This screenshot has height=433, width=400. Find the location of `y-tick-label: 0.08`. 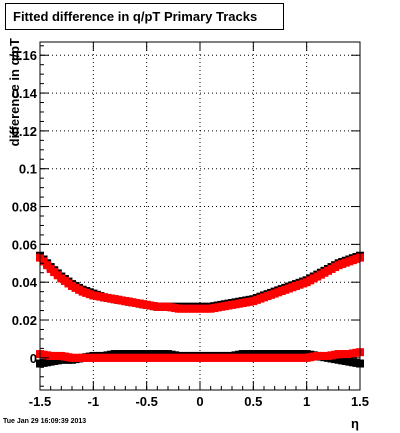

y-tick-label: 0.08 is located at coordinates (24, 207).